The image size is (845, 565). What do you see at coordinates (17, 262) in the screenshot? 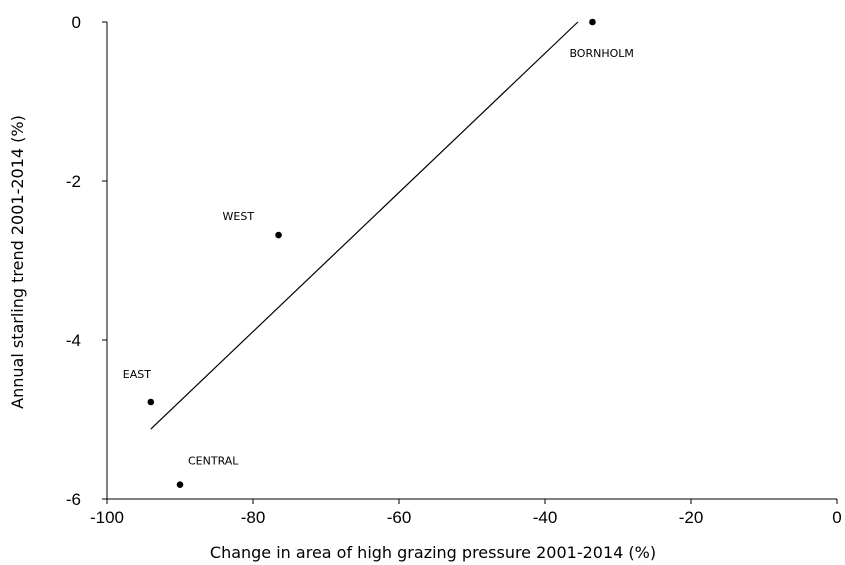
I see `y-axis-title: Annual starling trend 2001-2014 (%)` at bounding box center [17, 262].